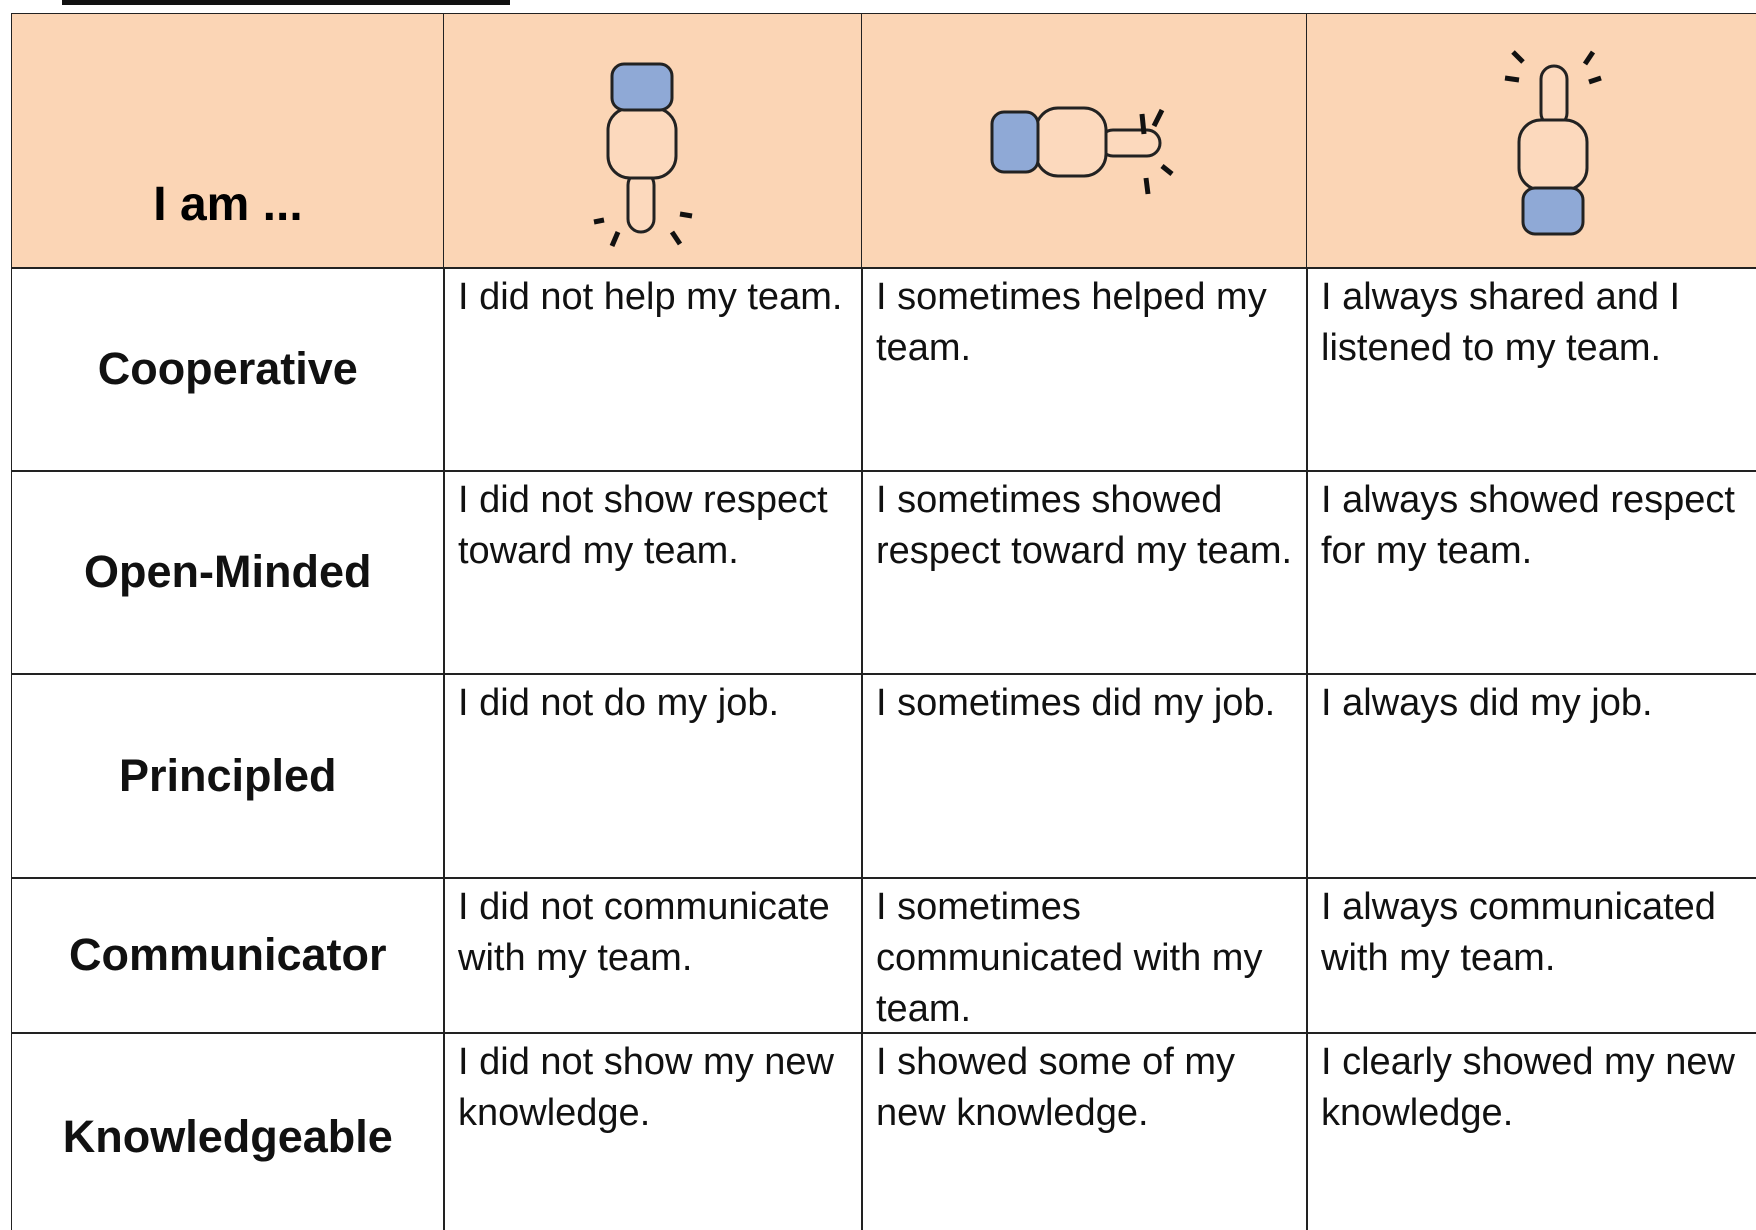 The width and height of the screenshot is (1756, 1230). I want to click on header-thumb-up, so click(1531, 141).